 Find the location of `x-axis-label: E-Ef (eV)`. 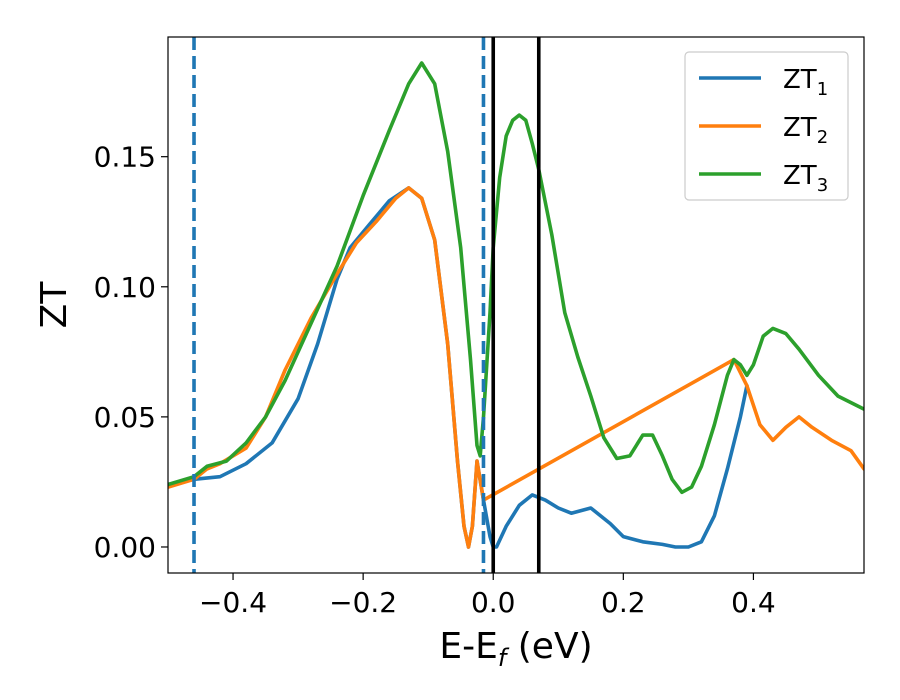

x-axis-label: E-Ef (eV) is located at coordinates (515, 649).